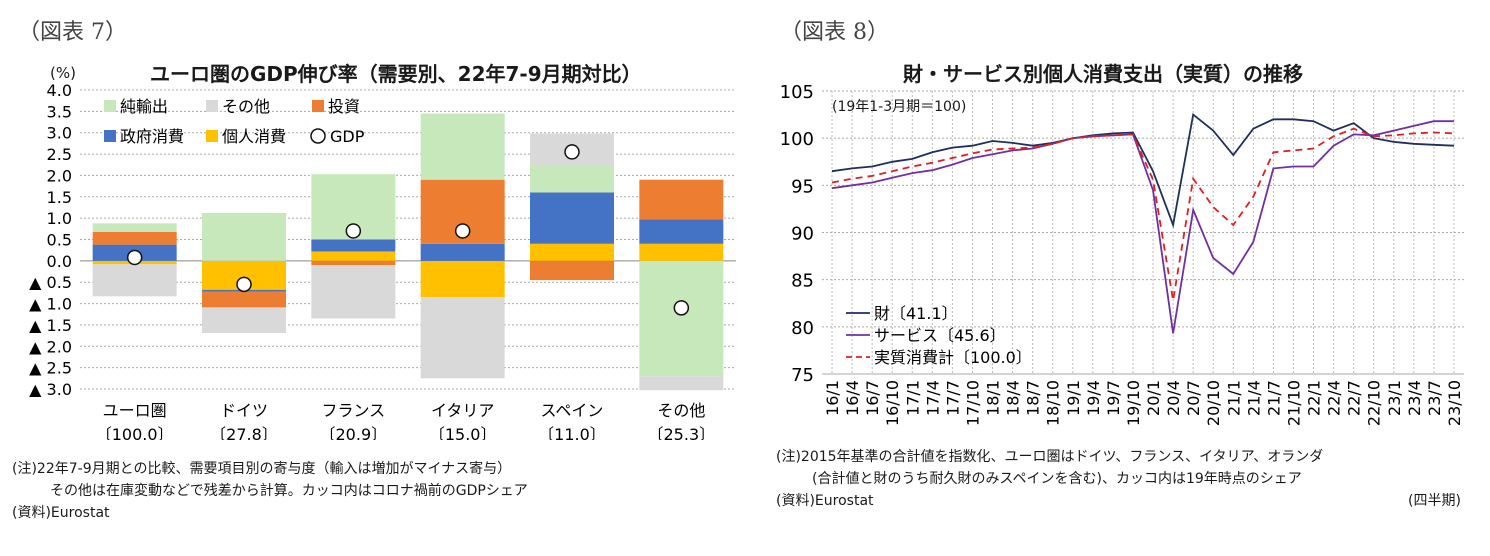 This screenshot has width=1490, height=556. Describe the element at coordinates (63, 73) in the screenshot. I see `fig7-unit: (%)` at that location.